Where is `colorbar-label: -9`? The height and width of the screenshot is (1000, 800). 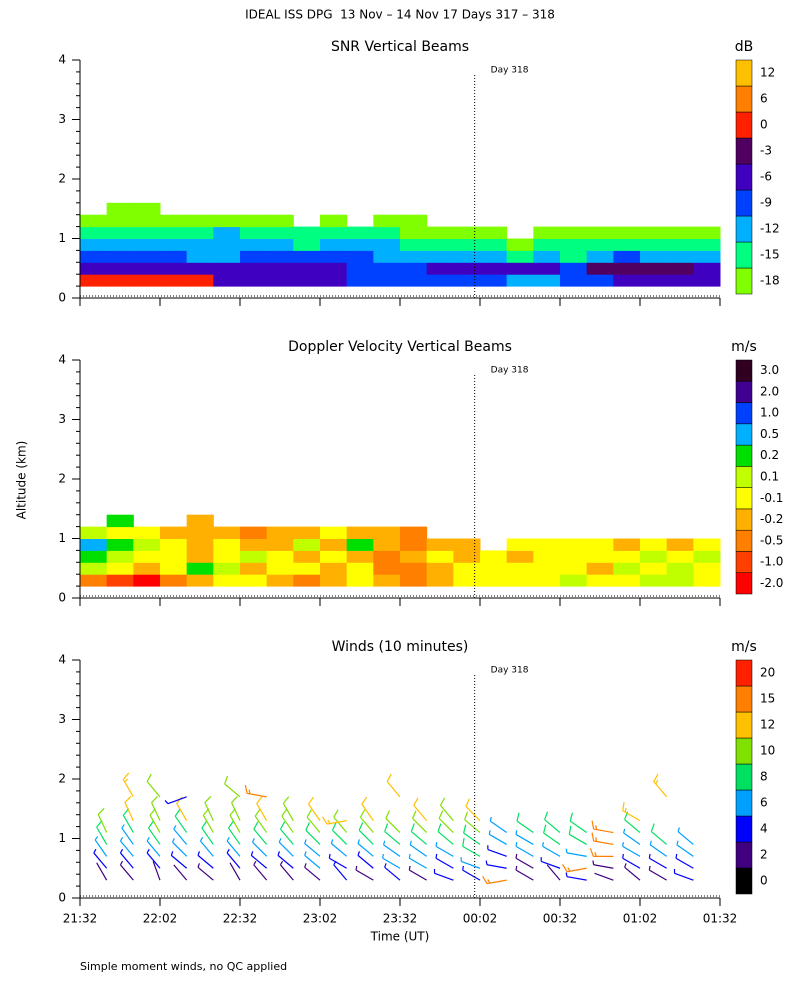 colorbar-label: -9 is located at coordinates (766, 203).